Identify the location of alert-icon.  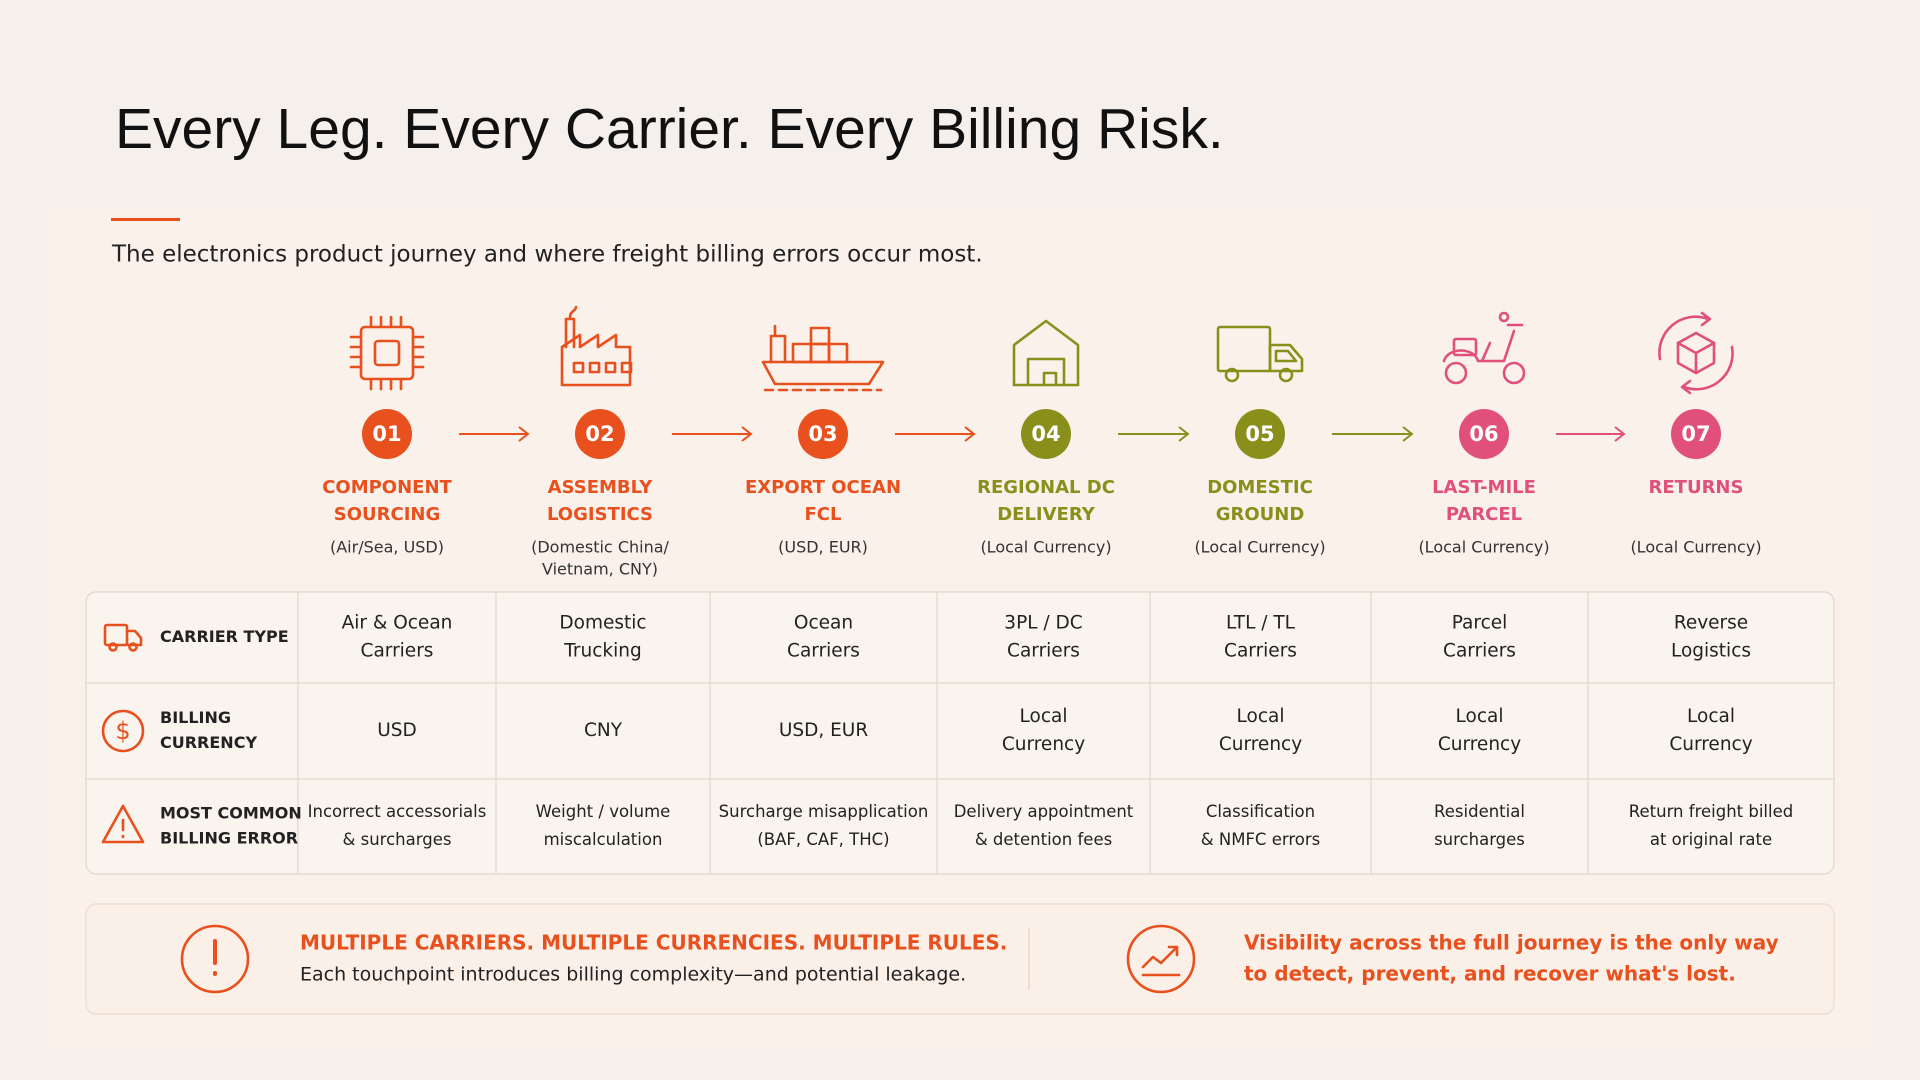
(215, 959).